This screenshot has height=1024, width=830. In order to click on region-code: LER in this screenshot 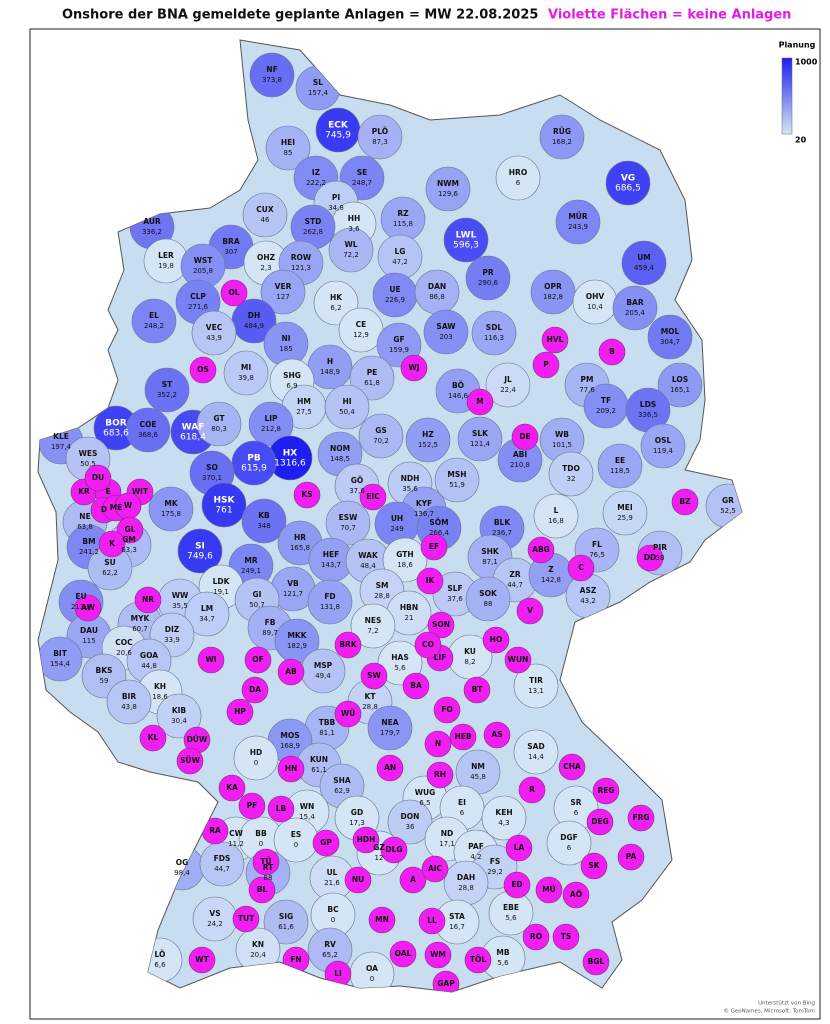, I will do `click(166, 255)`.